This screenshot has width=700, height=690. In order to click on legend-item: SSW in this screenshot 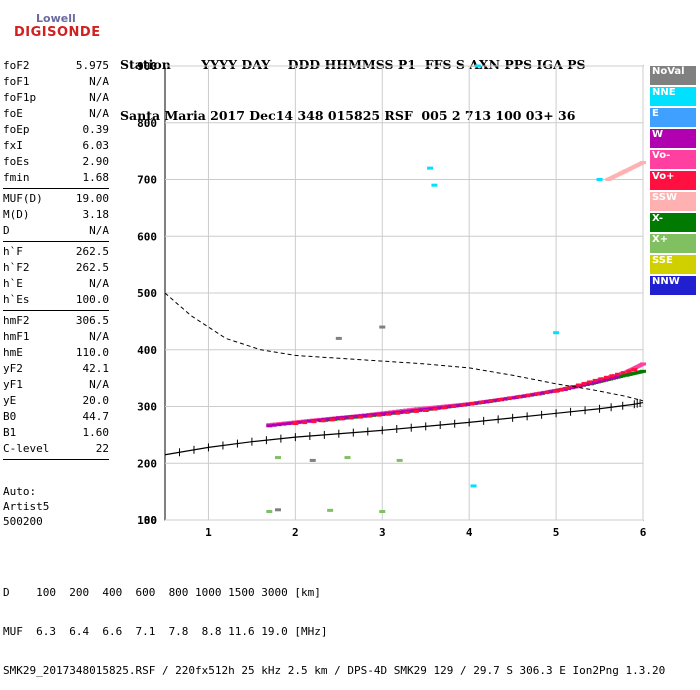, I will do `click(673, 201)`.